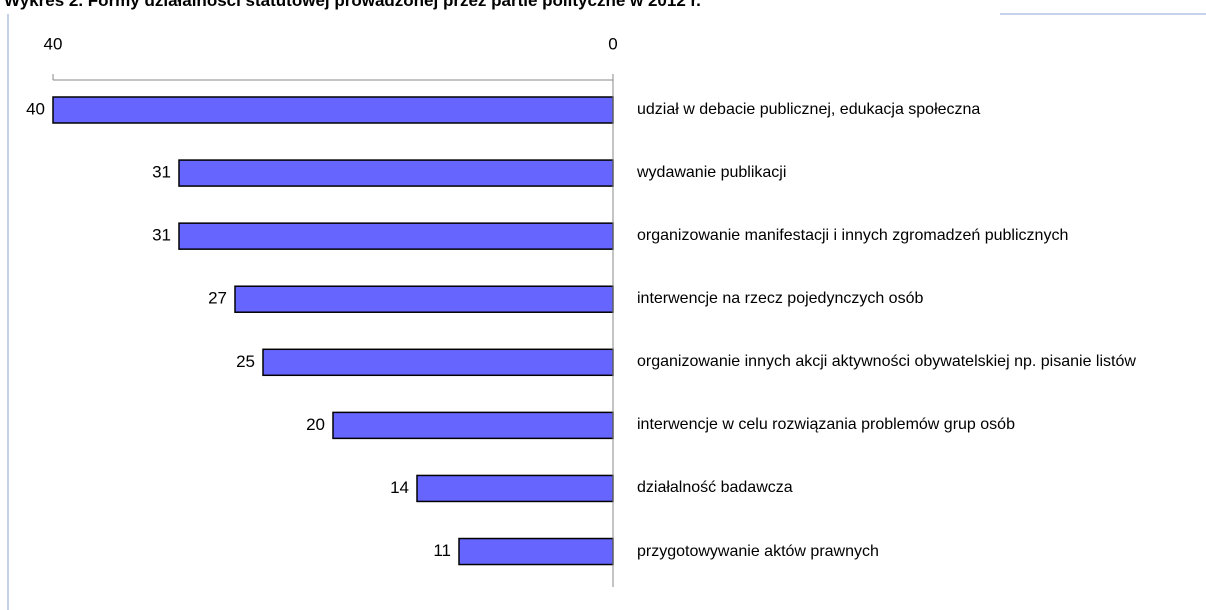  Describe the element at coordinates (758, 551) in the screenshot. I see `category-label: przygotowywanie aktów prawnych` at that location.